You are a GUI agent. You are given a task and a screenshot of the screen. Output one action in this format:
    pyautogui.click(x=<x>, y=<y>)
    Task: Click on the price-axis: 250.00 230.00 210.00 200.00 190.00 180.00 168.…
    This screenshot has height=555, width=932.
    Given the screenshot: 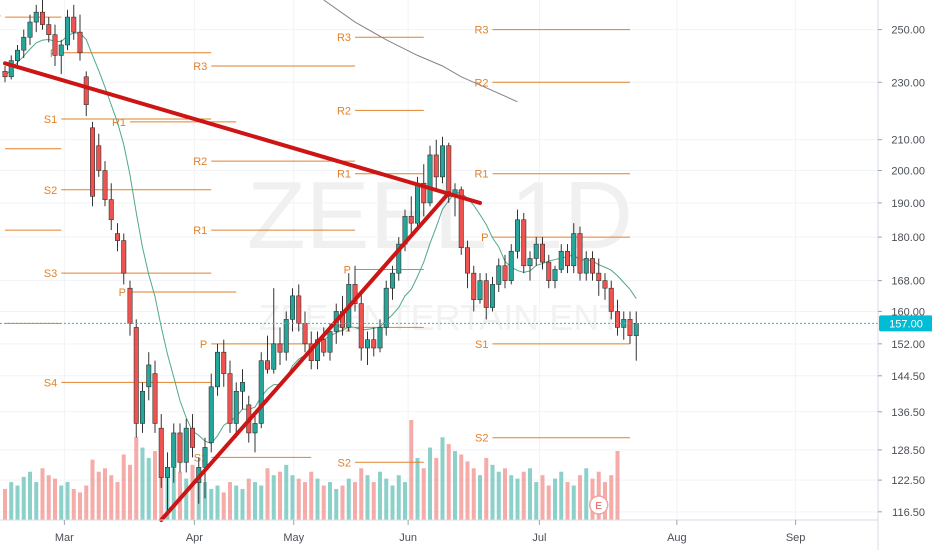 What is the action you would take?
    pyautogui.click(x=901, y=275)
    